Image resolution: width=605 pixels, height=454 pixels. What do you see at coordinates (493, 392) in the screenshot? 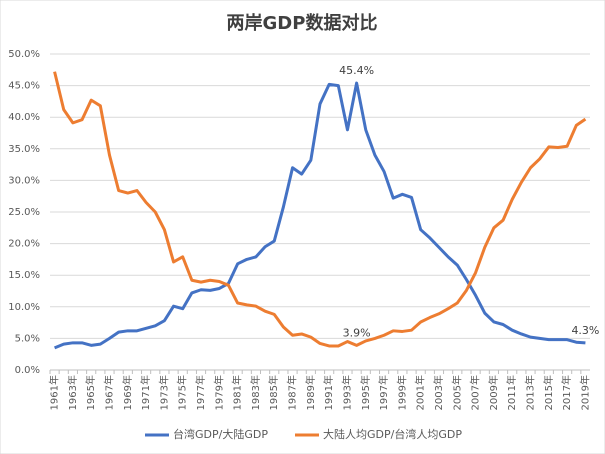
I see `x-tick-label: 2009年` at bounding box center [493, 392].